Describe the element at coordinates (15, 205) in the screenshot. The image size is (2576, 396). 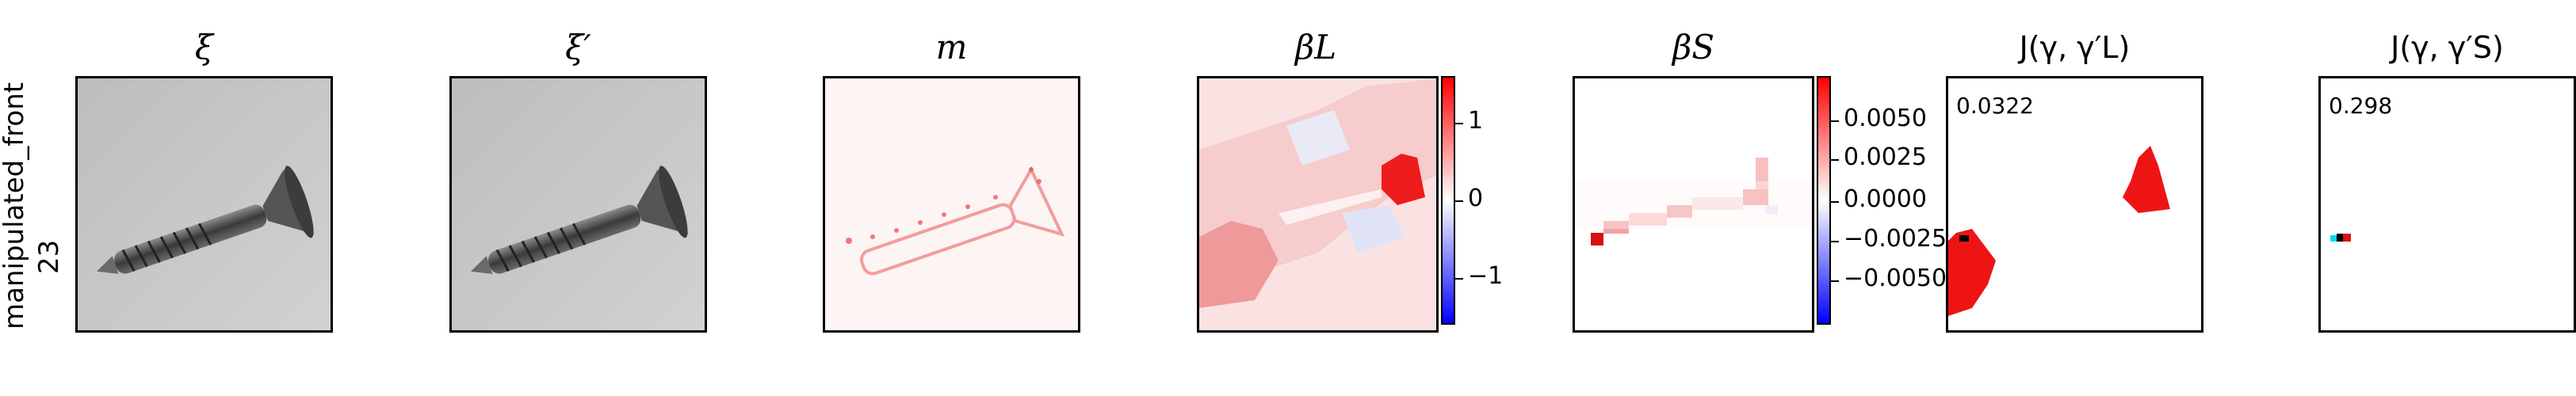
I see `row-label-line1: manipulated_front` at that location.